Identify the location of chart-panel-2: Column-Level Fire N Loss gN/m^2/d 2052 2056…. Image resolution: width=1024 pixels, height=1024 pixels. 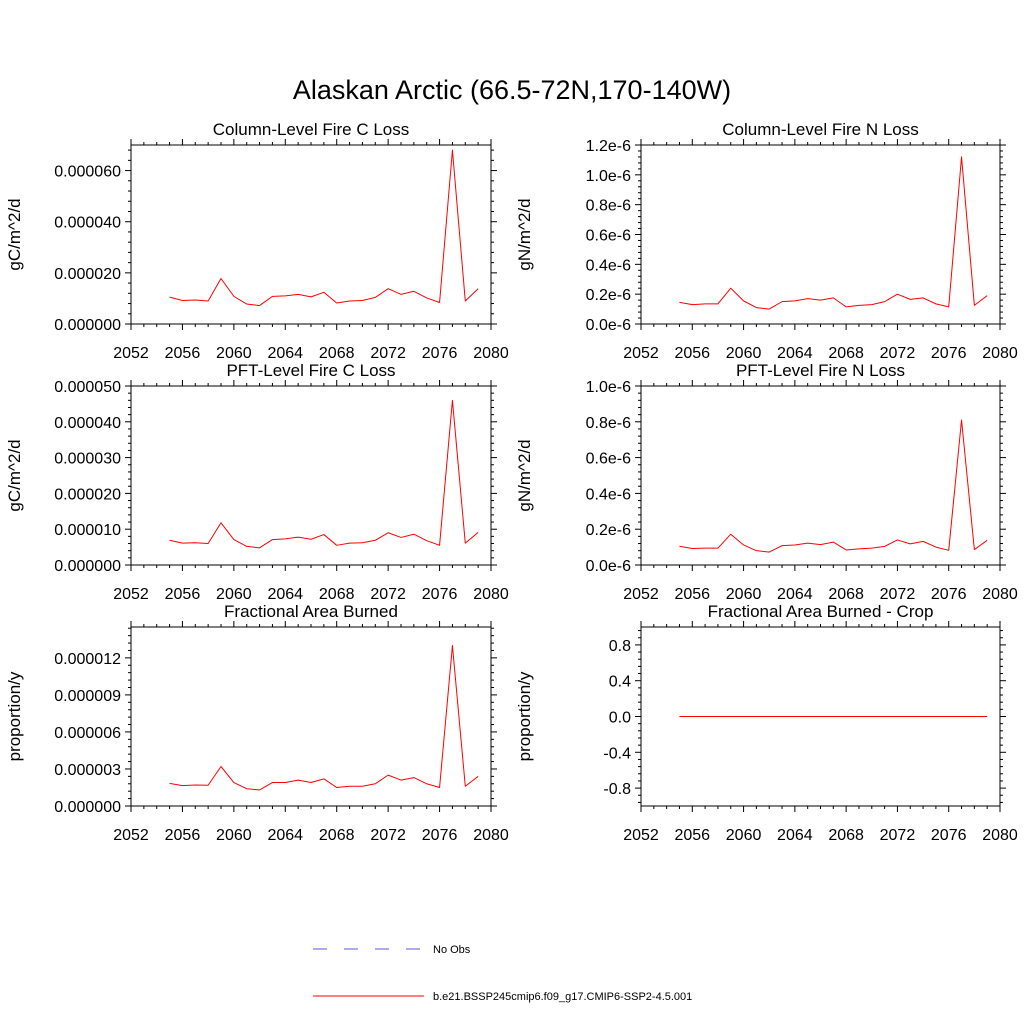
(766, 241).